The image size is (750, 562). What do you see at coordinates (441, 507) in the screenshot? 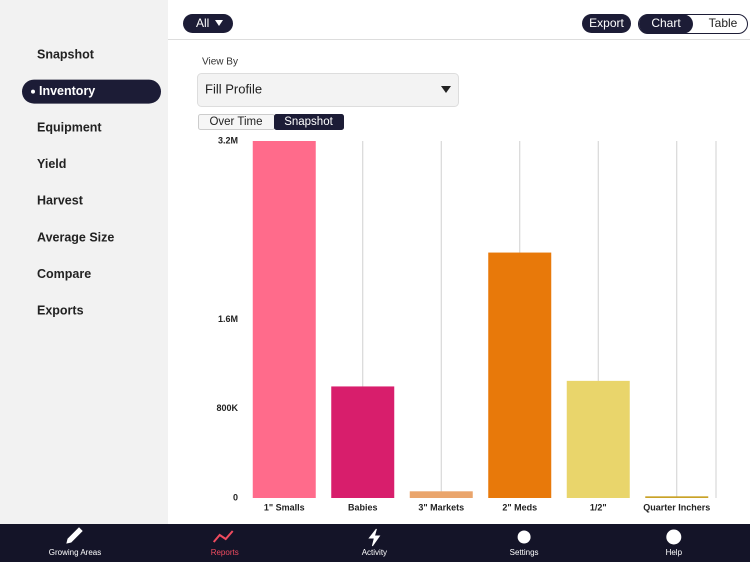
I see `x-tick-label: 3" Markets` at bounding box center [441, 507].